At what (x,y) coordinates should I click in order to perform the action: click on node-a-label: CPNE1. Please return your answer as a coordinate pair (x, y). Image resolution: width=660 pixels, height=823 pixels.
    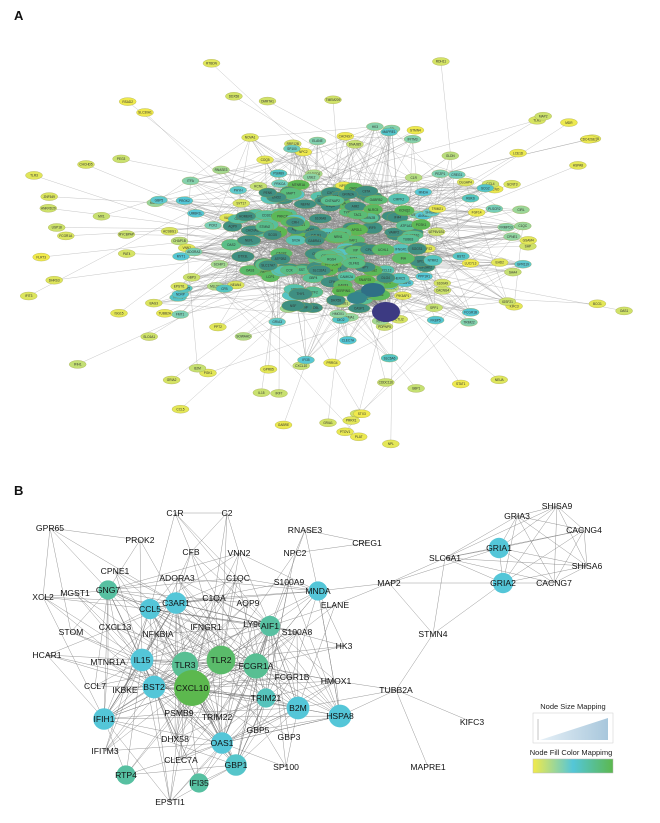
    Looking at the image, I should click on (512, 237).